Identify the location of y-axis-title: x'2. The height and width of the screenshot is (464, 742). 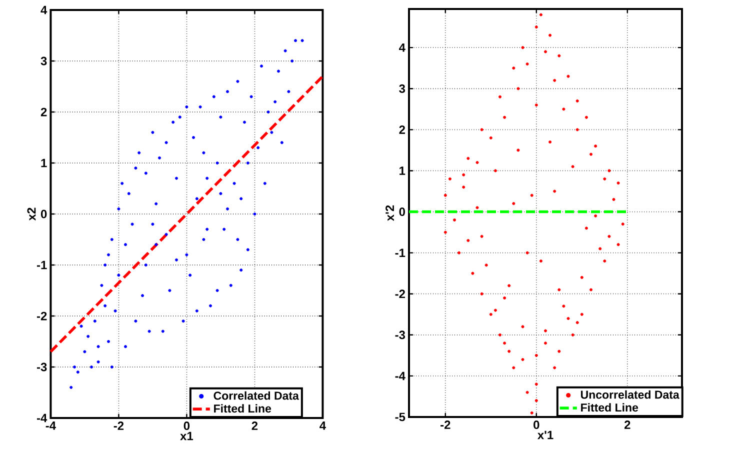
(390, 213).